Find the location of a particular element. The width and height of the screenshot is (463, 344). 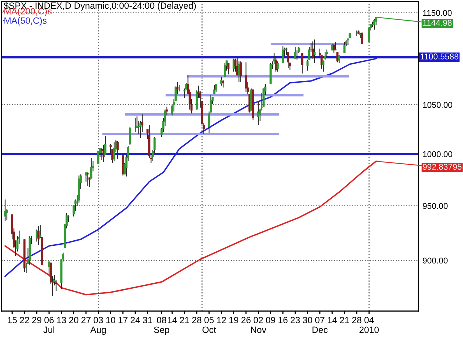

y-tick-label: 950.00 is located at coordinates (435, 206).